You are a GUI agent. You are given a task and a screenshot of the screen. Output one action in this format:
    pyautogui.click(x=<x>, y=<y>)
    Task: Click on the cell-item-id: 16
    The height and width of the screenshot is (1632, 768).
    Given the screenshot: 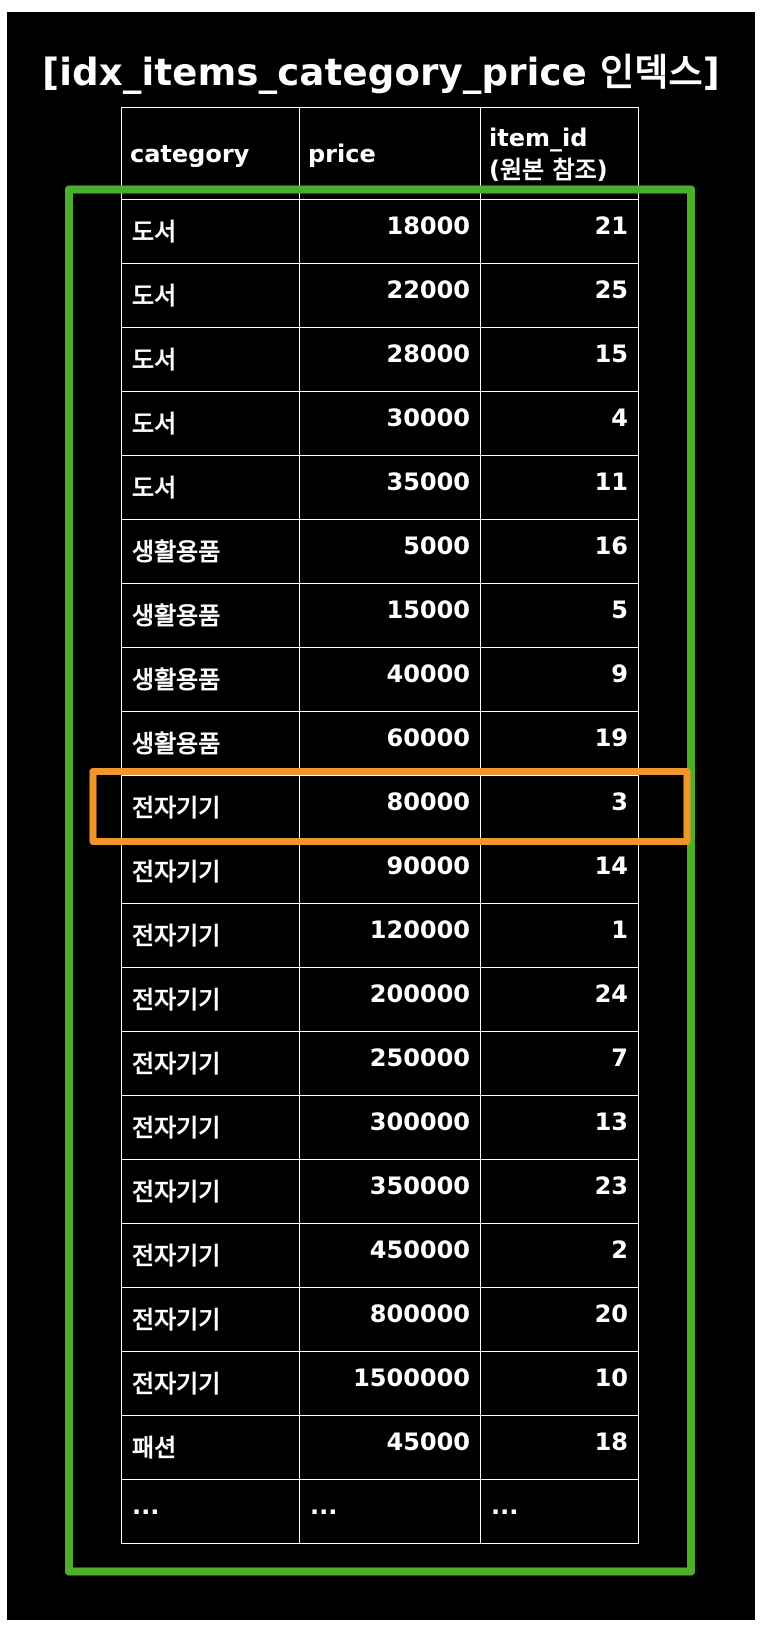 What is the action you would take?
    pyautogui.click(x=559, y=551)
    